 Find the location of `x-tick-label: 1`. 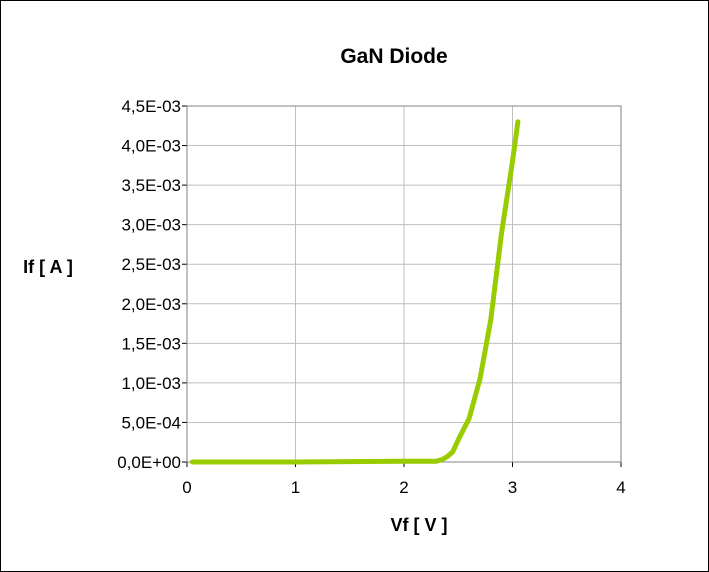

x-tick-label: 1 is located at coordinates (295, 487).